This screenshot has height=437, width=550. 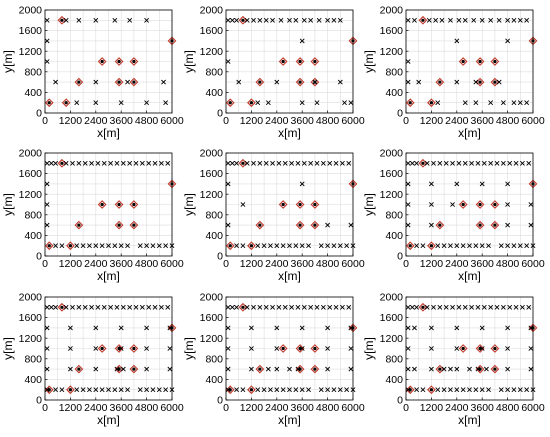 What do you see at coordinates (483, 408) in the screenshot?
I see `x-tick-label: 3600` at bounding box center [483, 408].